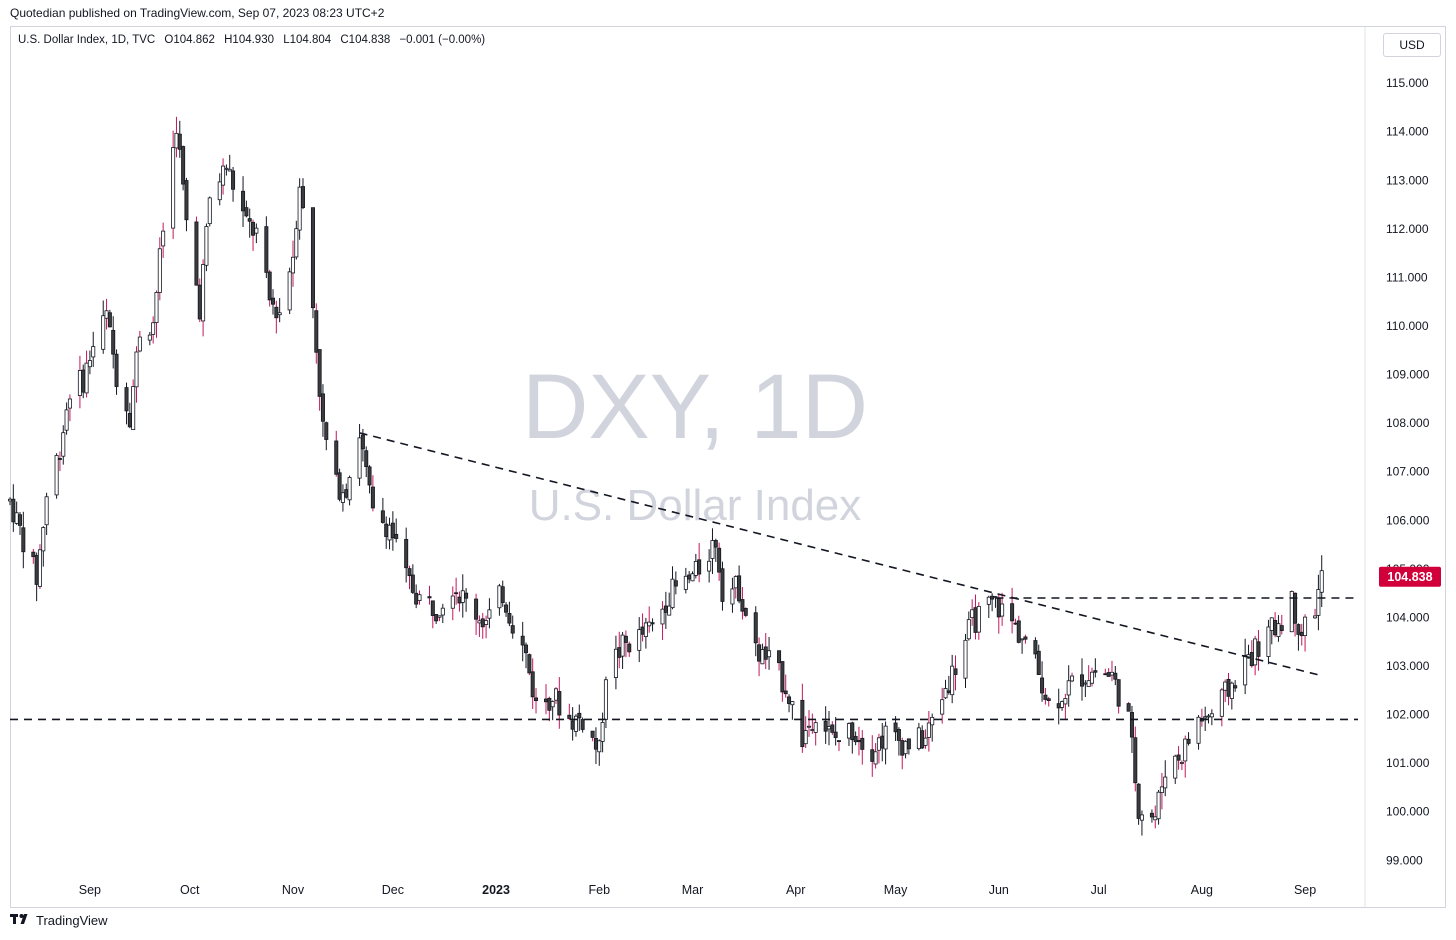  What do you see at coordinates (21, 920) in the screenshot?
I see `tradingview-logo-icon` at bounding box center [21, 920].